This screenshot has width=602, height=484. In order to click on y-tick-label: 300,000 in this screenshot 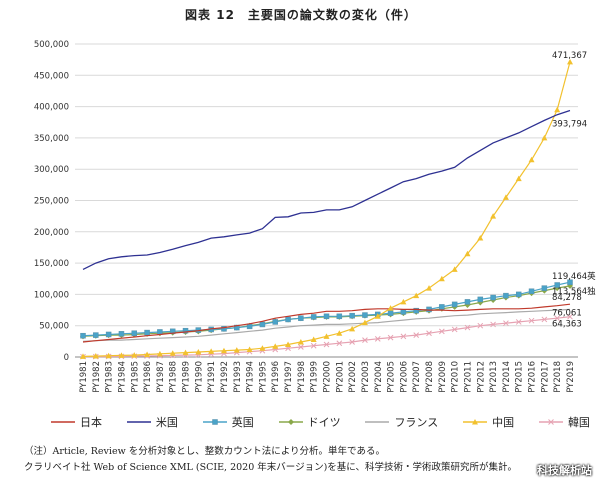, I will do `click(51, 170)`.